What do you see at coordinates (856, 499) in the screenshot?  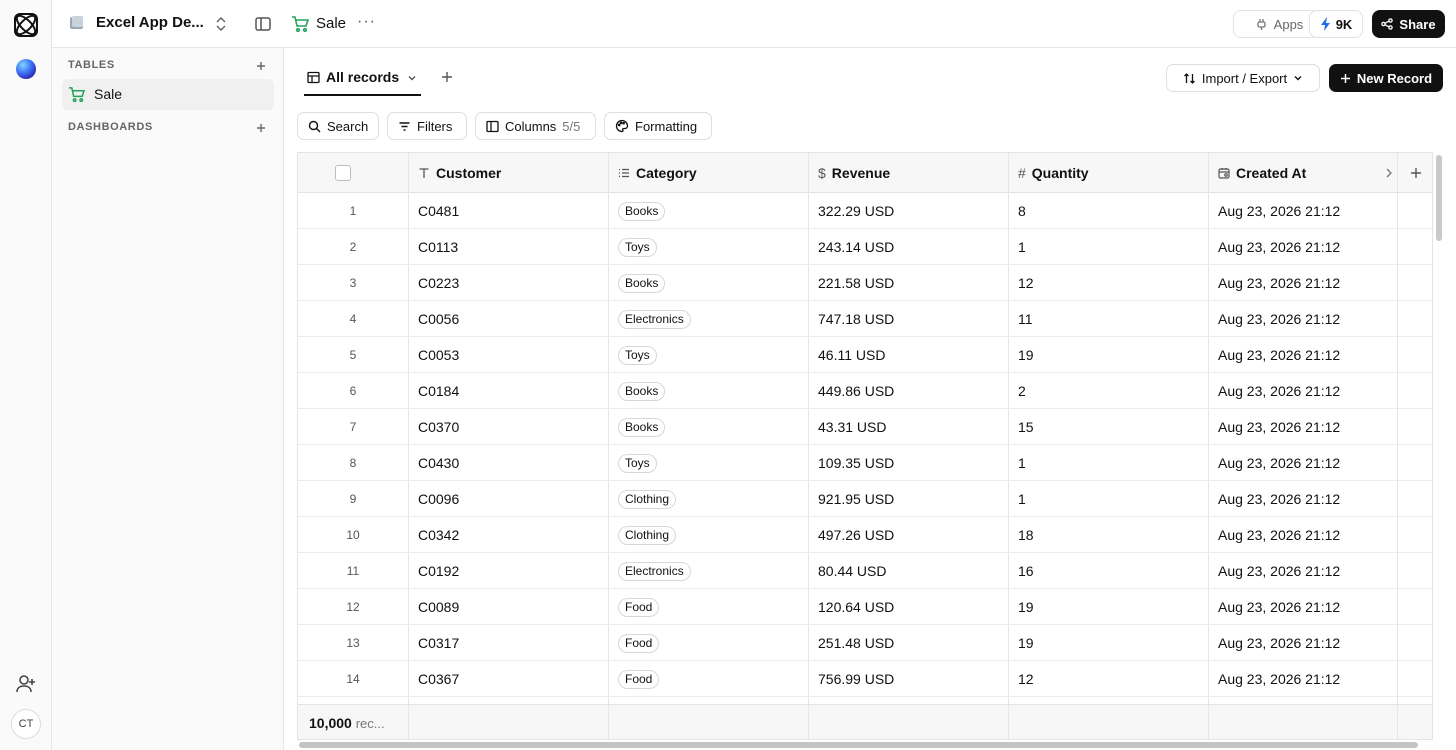 I see `cell-revenue: 921.95 USD` at bounding box center [856, 499].